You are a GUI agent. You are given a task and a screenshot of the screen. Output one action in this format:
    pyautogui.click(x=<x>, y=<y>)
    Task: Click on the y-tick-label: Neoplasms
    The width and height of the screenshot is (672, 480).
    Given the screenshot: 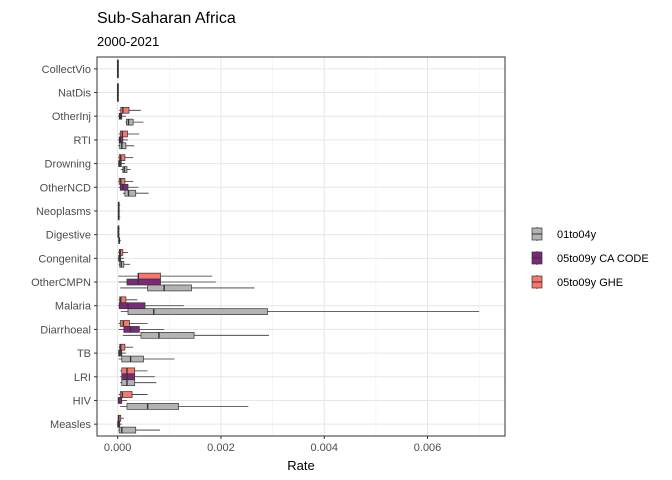 What is the action you would take?
    pyautogui.click(x=64, y=212)
    